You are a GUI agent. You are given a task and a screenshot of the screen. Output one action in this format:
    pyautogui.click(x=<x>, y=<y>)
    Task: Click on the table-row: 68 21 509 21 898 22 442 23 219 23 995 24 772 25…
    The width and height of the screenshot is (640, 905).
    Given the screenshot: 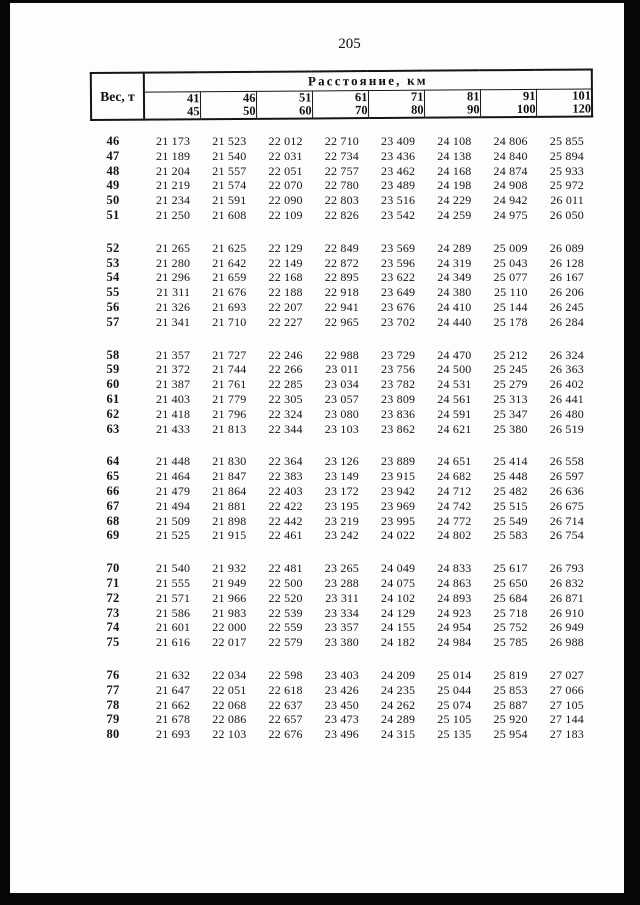 What is the action you would take?
    pyautogui.click(x=341, y=521)
    